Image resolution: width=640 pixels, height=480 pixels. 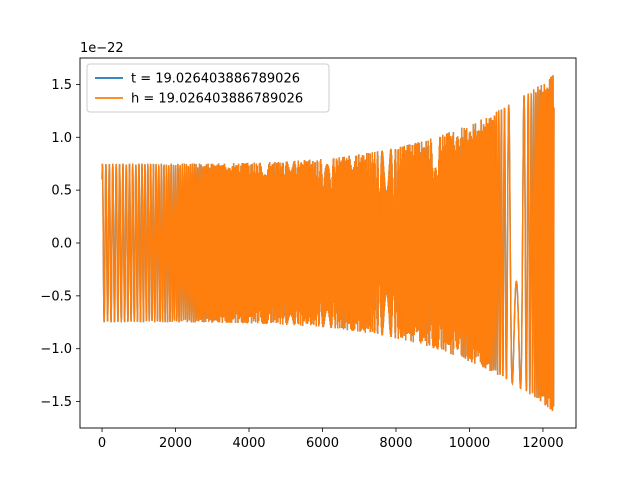 I want to click on y-tick-label: 1.5, so click(x=61, y=85).